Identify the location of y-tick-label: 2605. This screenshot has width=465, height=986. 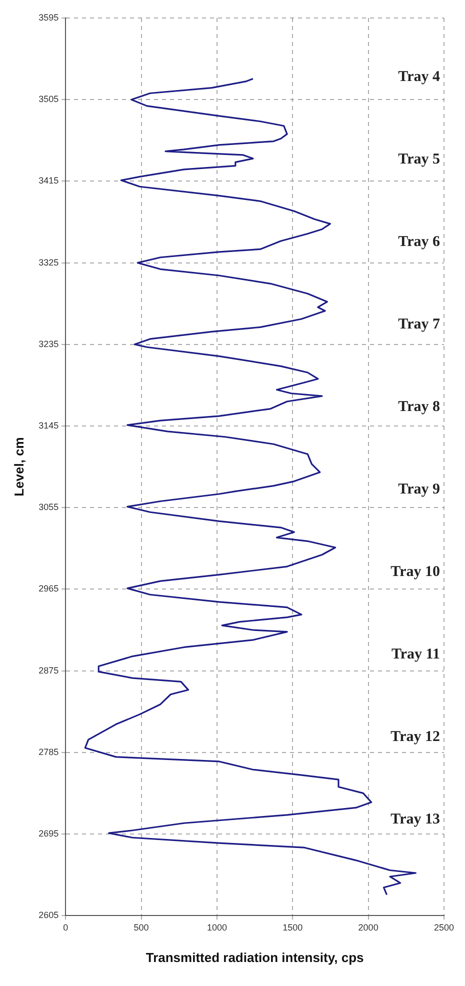
(48, 915).